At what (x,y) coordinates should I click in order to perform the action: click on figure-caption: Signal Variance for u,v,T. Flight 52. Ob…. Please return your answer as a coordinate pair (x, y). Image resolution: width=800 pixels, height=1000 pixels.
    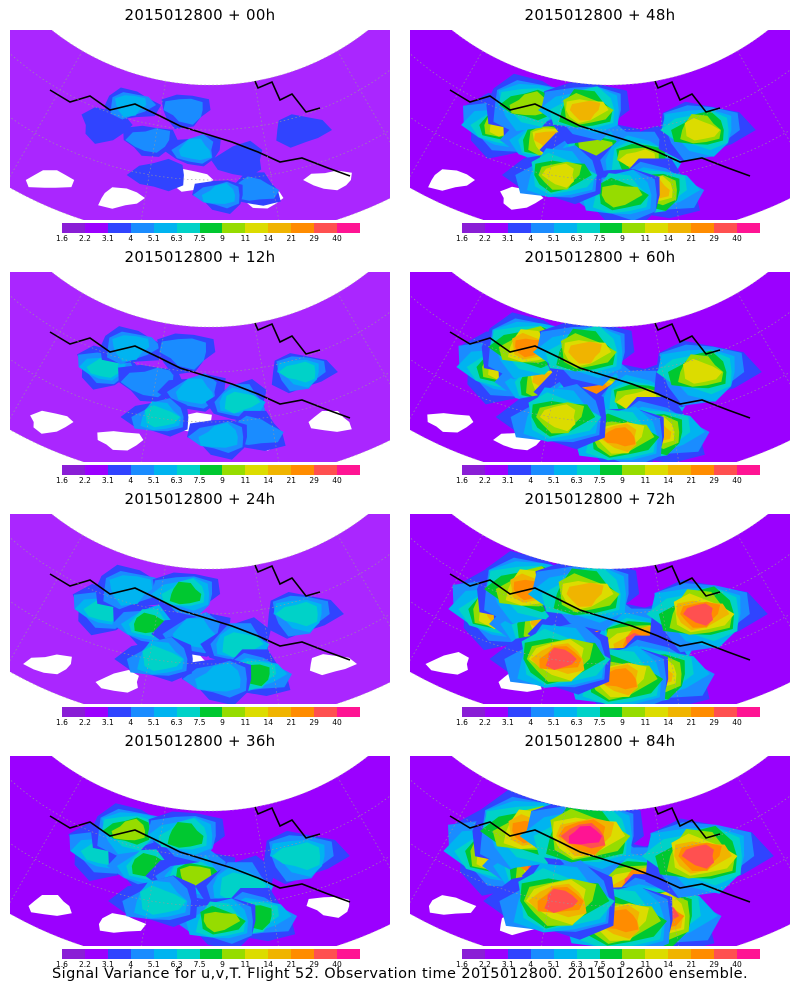
    Looking at the image, I should click on (400, 974).